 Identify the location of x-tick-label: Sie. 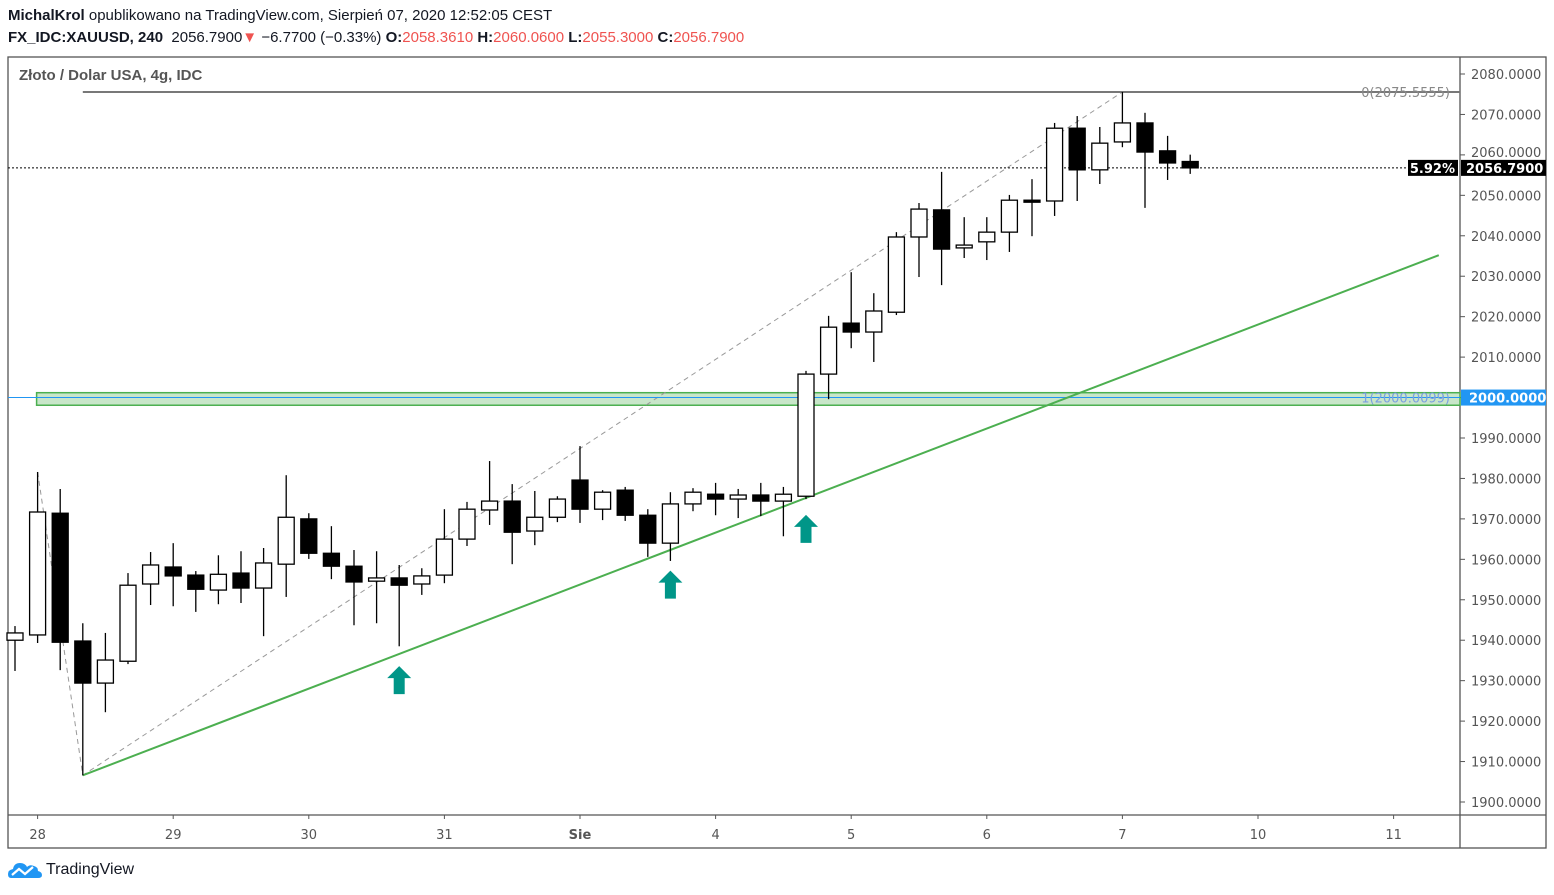
(580, 835).